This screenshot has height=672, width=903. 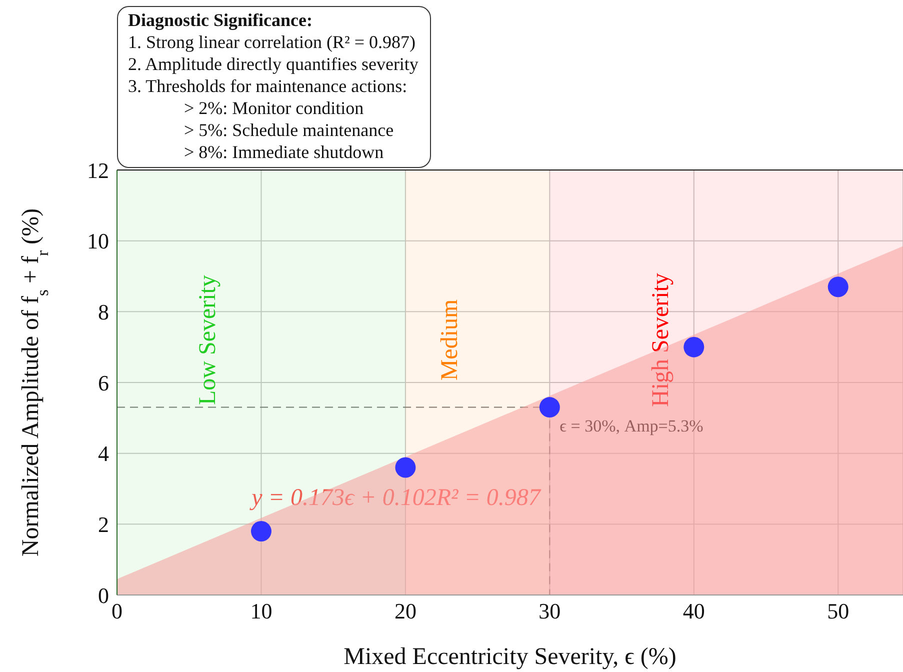 What do you see at coordinates (661, 340) in the screenshot?
I see `band-label: High Severity` at bounding box center [661, 340].